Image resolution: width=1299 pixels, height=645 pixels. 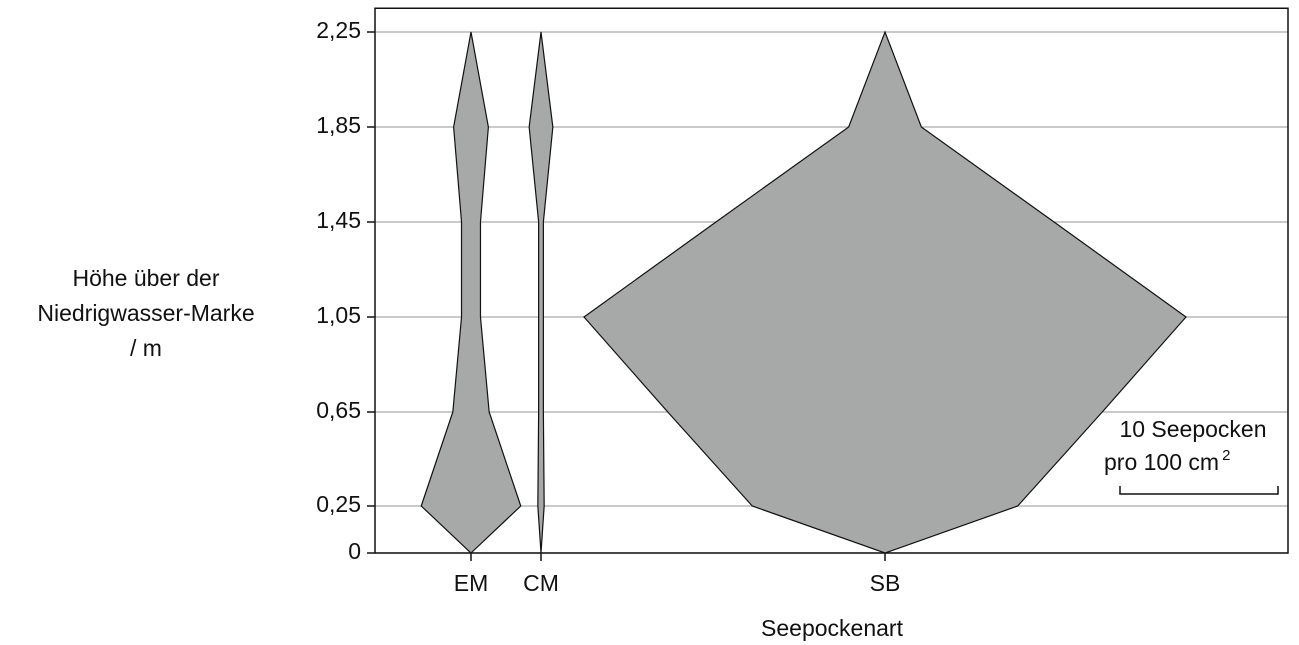 What do you see at coordinates (145, 278) in the screenshot?
I see `y-label-line: Höhe über der` at bounding box center [145, 278].